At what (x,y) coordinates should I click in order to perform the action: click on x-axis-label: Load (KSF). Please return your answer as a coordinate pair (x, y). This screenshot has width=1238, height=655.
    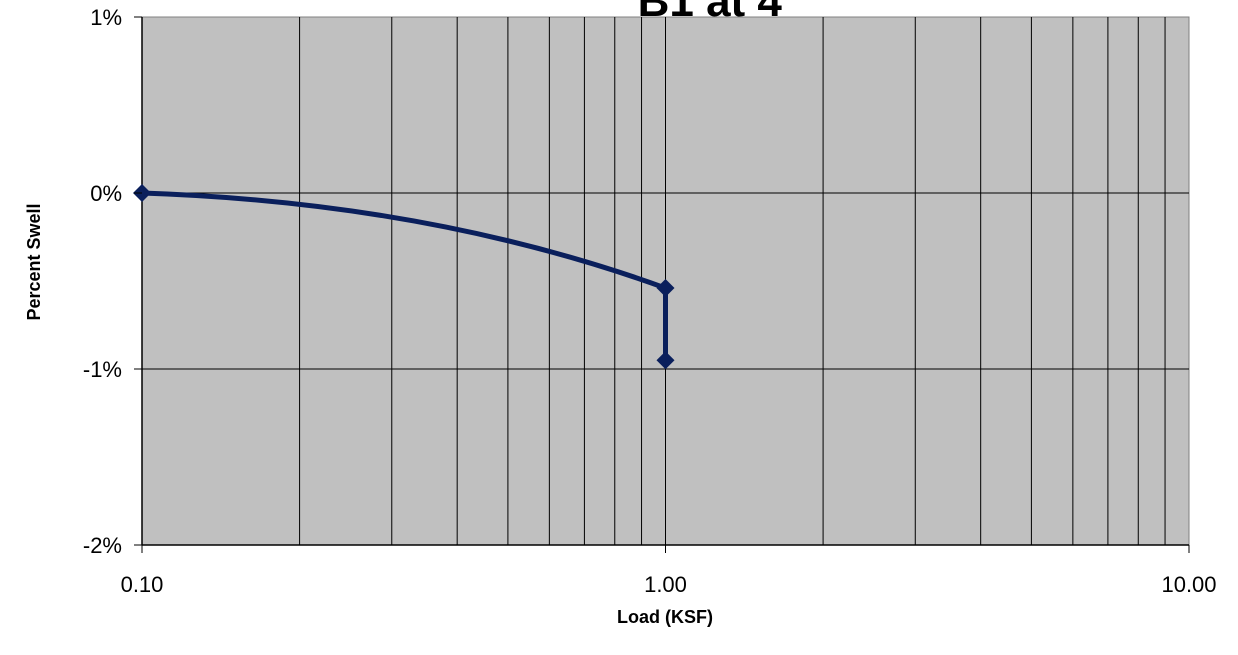
    Looking at the image, I should click on (665, 617).